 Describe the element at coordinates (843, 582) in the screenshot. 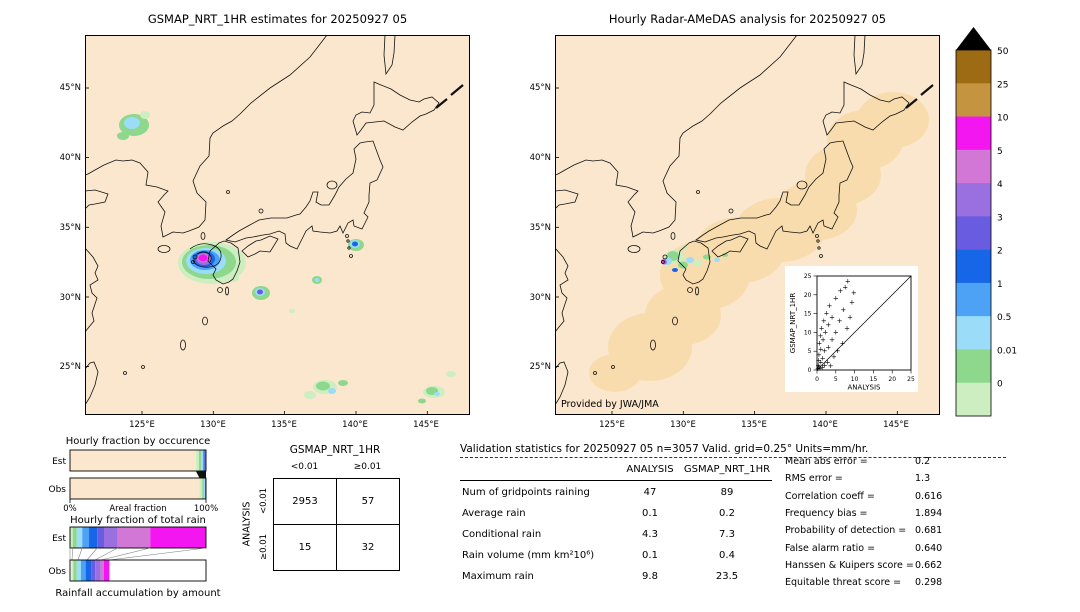

I see `metric-label: Equitable threat score =` at that location.